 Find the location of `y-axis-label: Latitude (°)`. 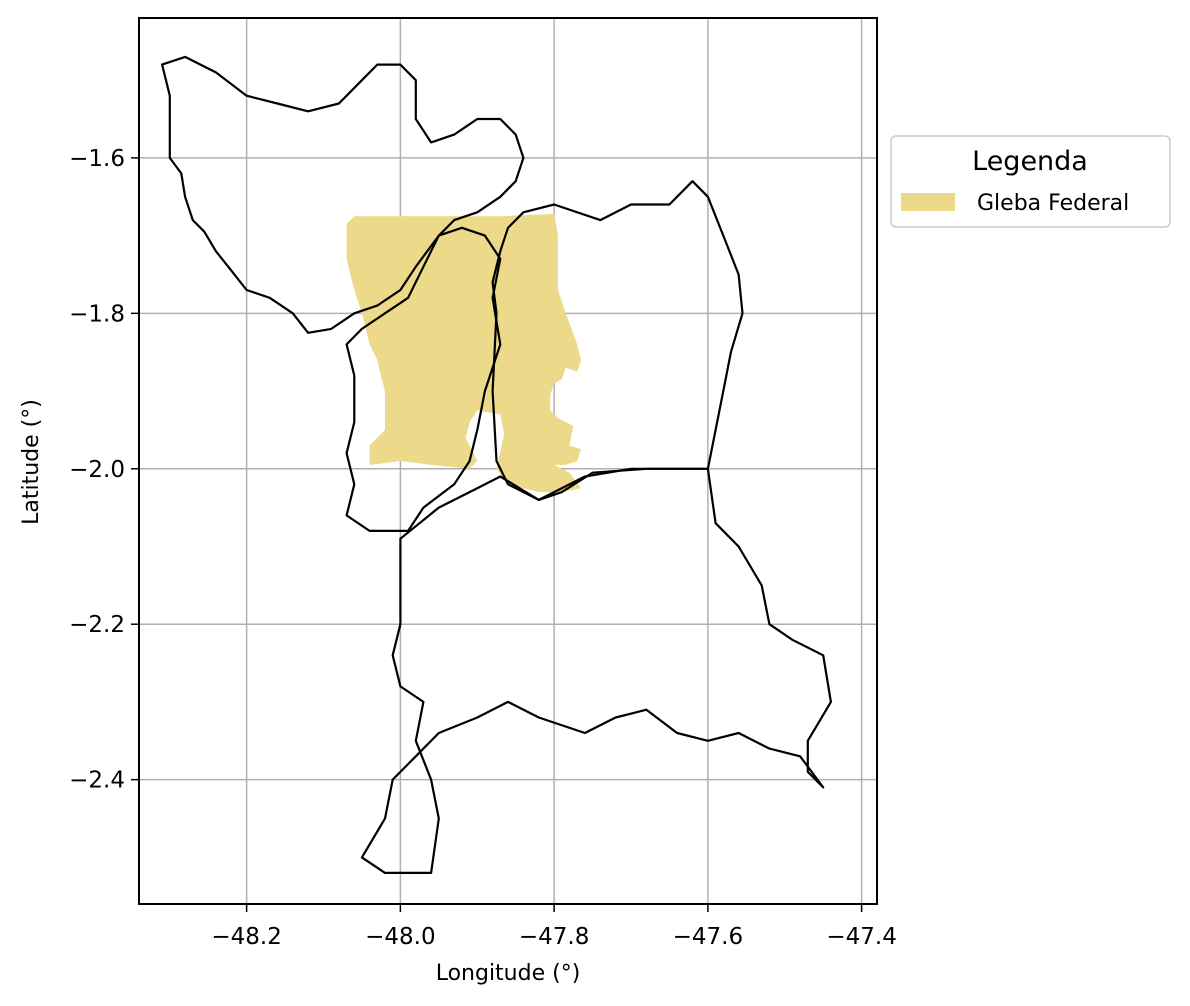

y-axis-label: Latitude (°) is located at coordinates (31, 462).